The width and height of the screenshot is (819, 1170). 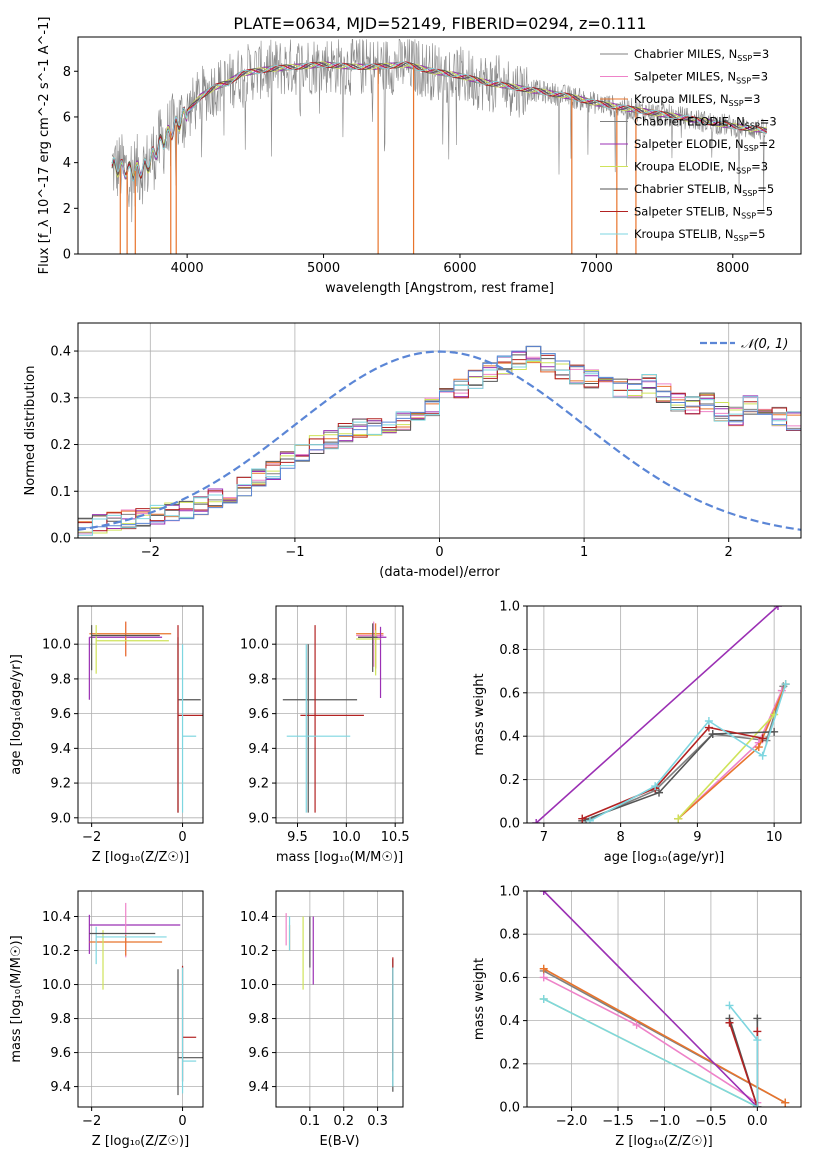 What do you see at coordinates (509, 1108) in the screenshot?
I see `y-tick-label: 0.0` at bounding box center [509, 1108].